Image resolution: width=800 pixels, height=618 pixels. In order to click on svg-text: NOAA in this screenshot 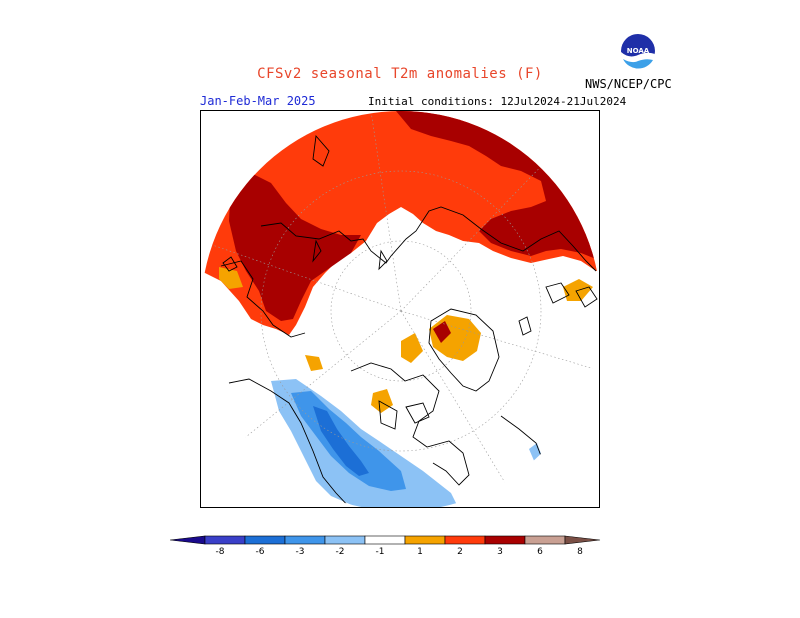, I will do `click(638, 51)`.